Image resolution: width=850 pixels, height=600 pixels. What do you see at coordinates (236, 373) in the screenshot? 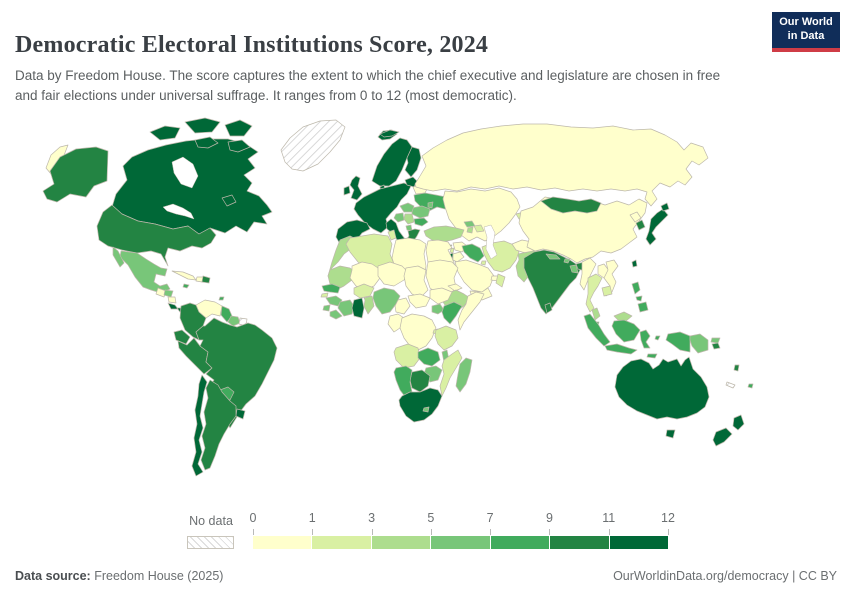
I see `region-brazil` at bounding box center [236, 373].